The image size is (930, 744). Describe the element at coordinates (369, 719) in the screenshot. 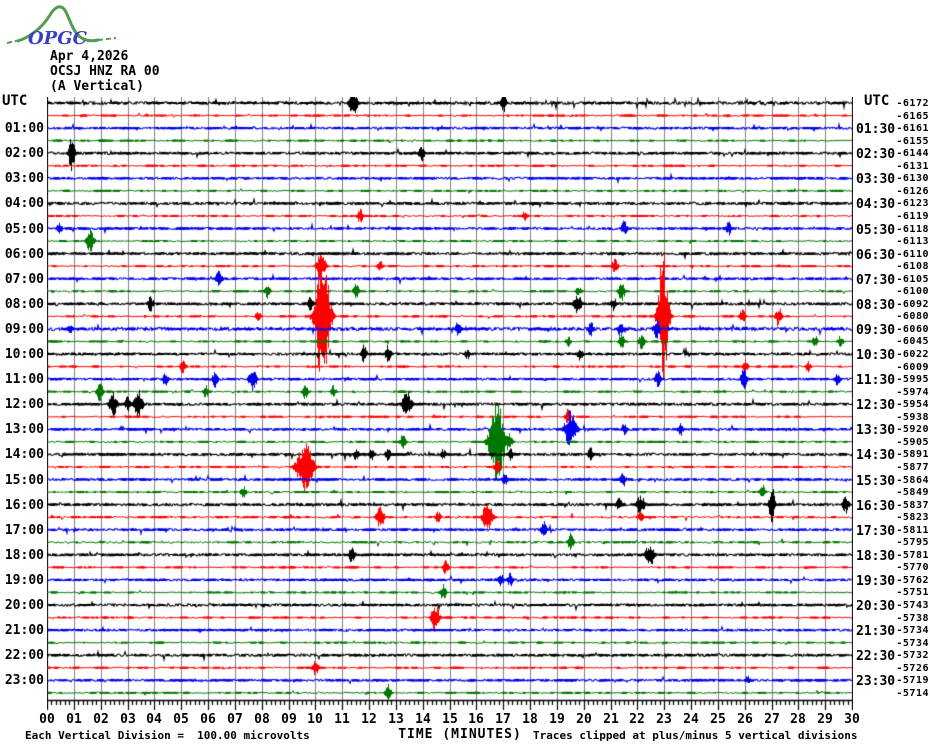

I see `x-tick-label: 12` at that location.